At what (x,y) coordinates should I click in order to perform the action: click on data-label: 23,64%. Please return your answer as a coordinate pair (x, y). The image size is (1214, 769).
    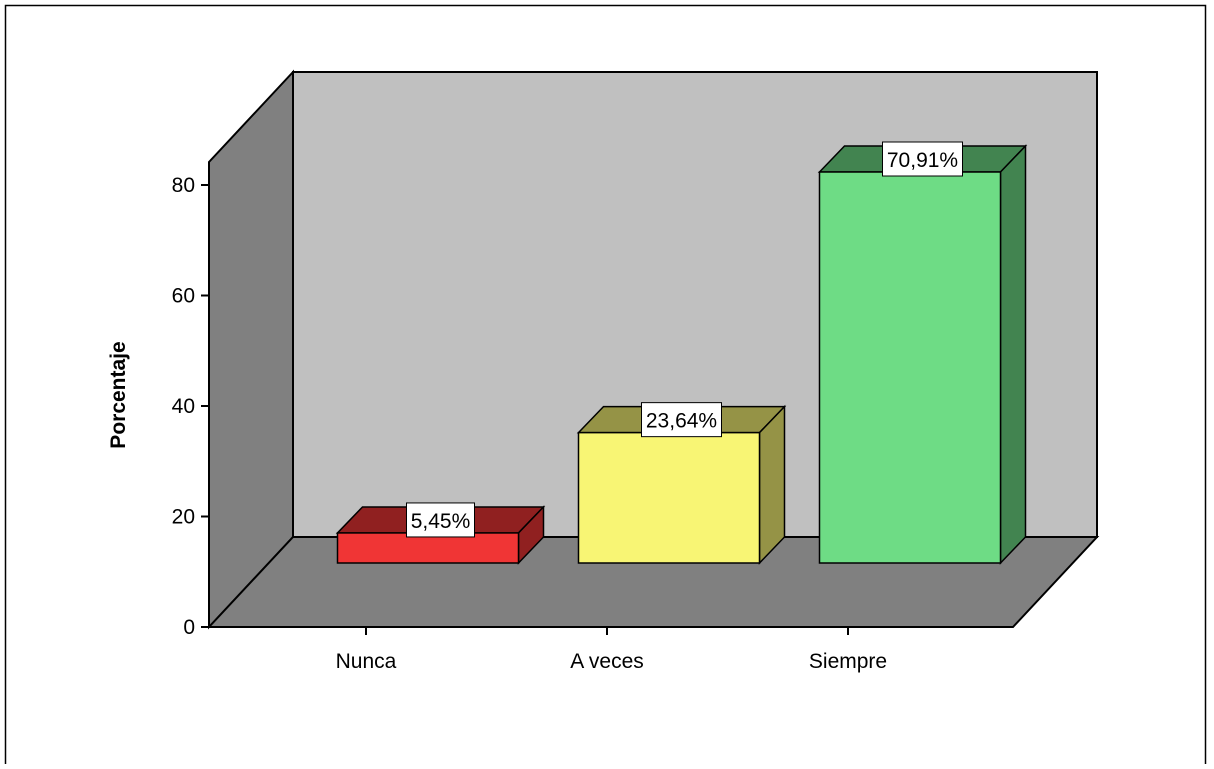
    Looking at the image, I should click on (681, 421).